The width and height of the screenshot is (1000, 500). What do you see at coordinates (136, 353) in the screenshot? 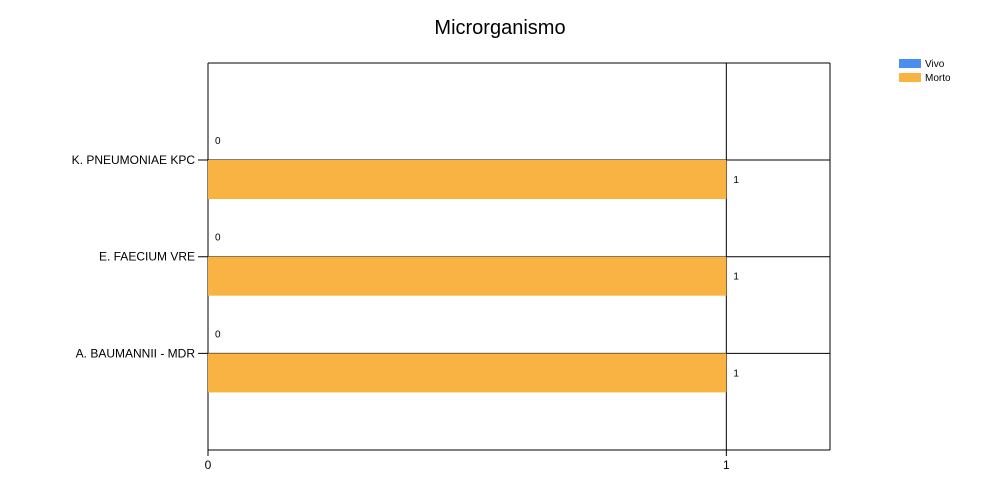
I see `category-label: A. BAUMANNII - MDR` at bounding box center [136, 353].